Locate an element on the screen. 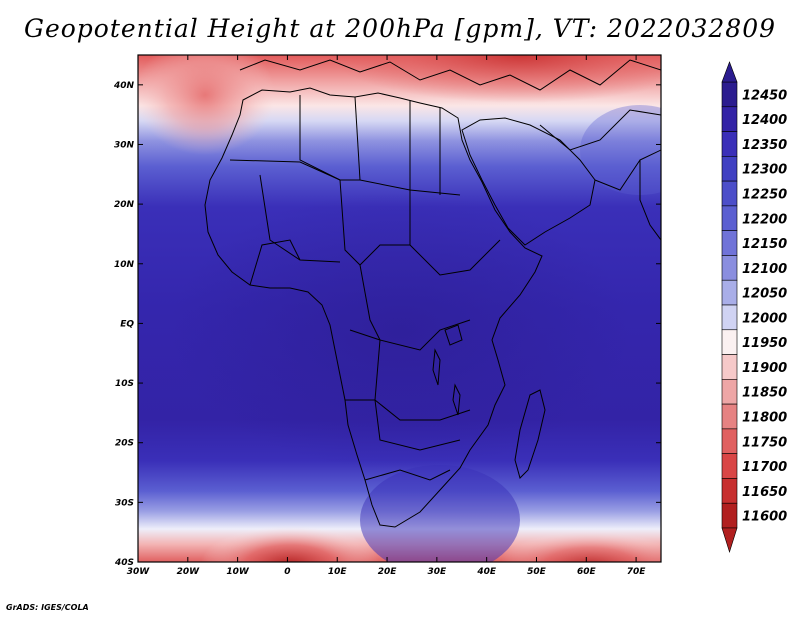  lat-tick-label: 10S is located at coordinates (124, 384).